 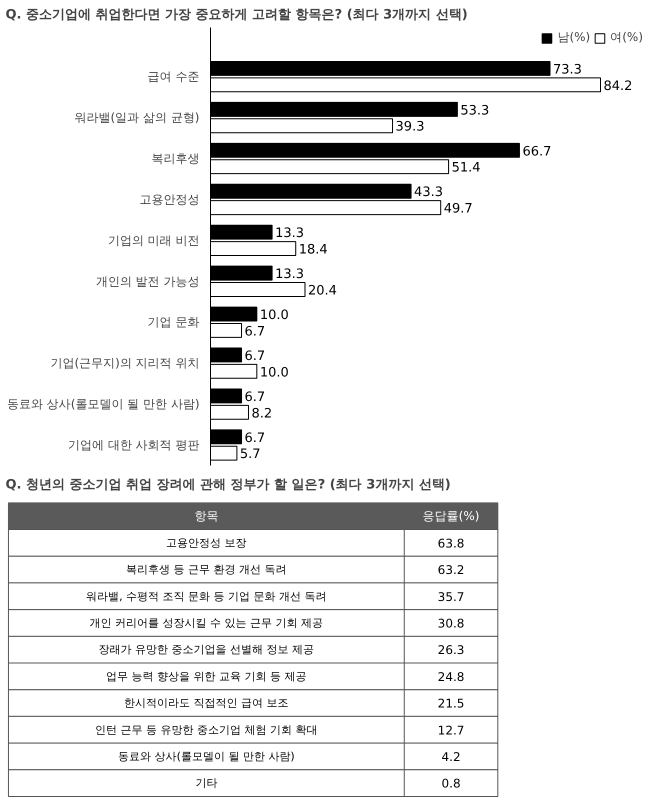 I want to click on data-label: 39.3, so click(x=410, y=127).